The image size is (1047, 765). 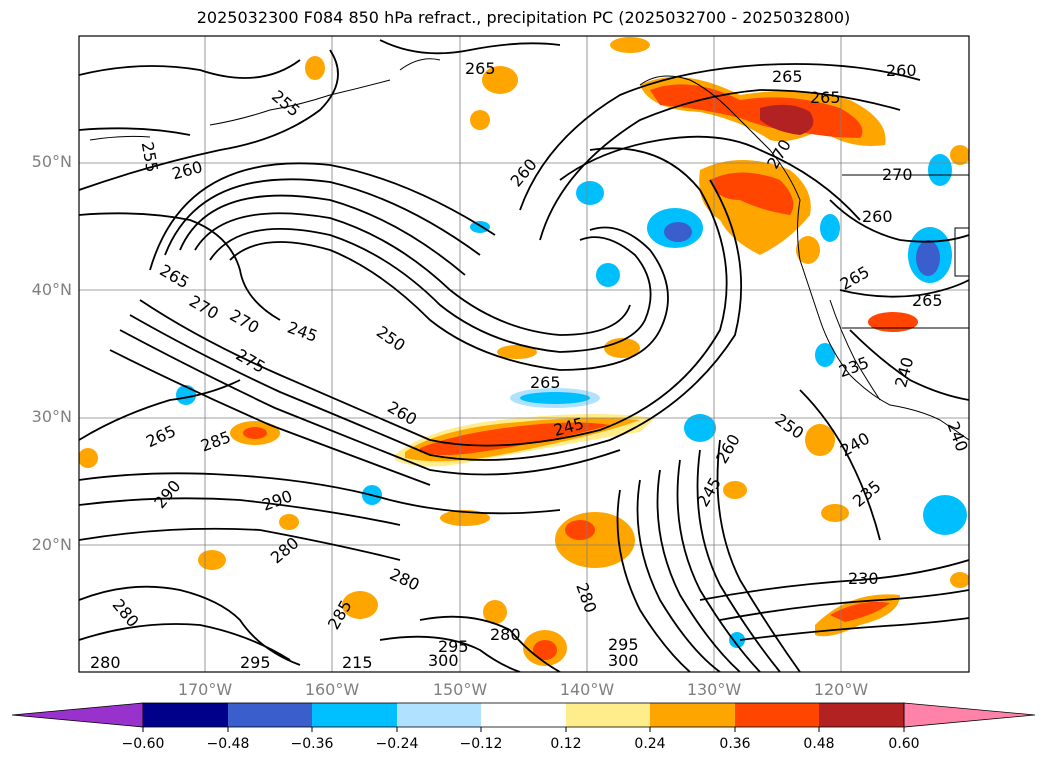 What do you see at coordinates (228, 744) in the screenshot?
I see `colorbar-tick-label: −0.48` at bounding box center [228, 744].